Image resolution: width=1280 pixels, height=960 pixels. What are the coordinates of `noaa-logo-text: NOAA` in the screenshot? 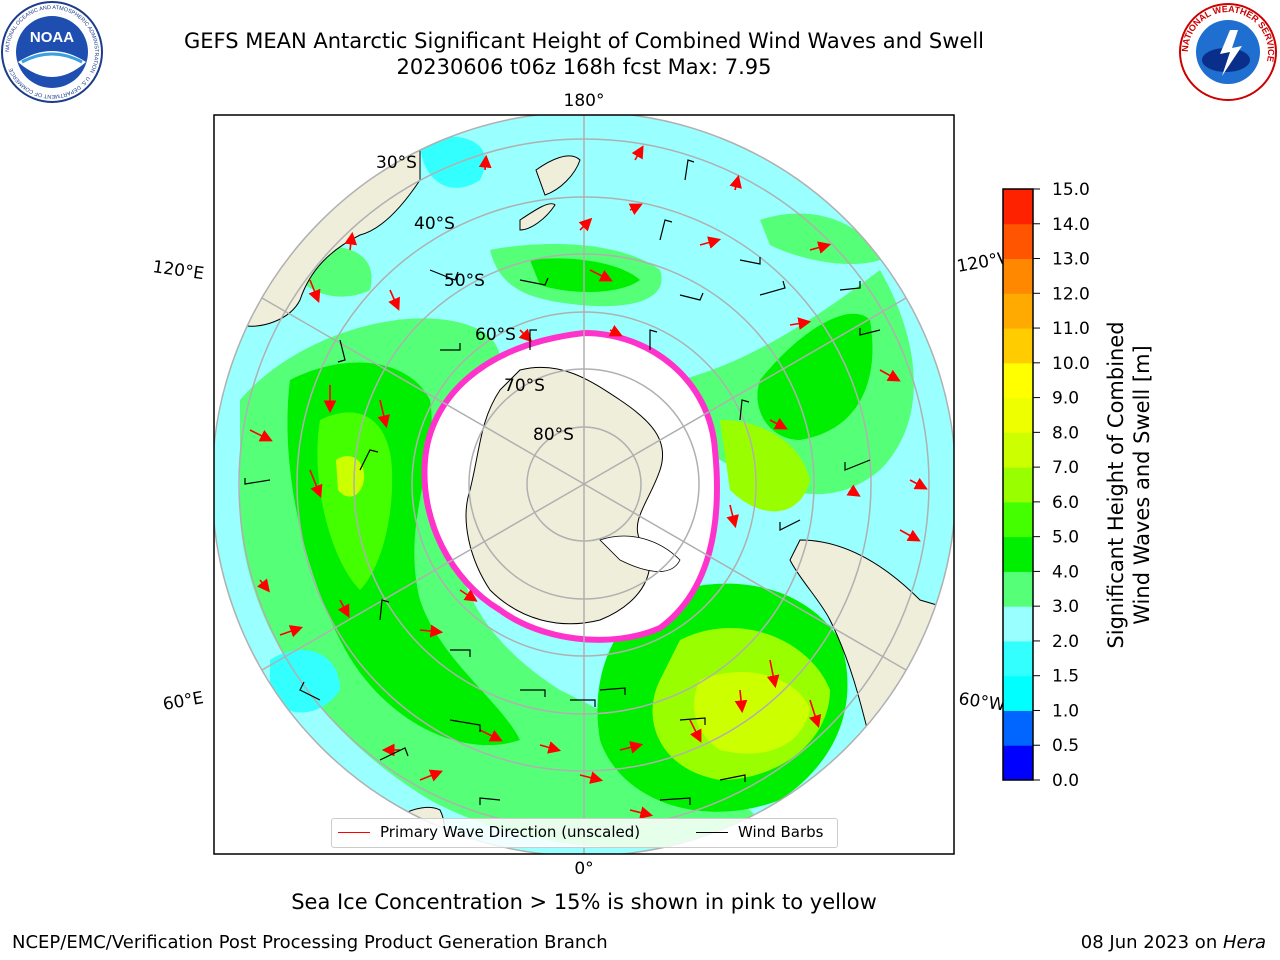 It's located at (52, 37).